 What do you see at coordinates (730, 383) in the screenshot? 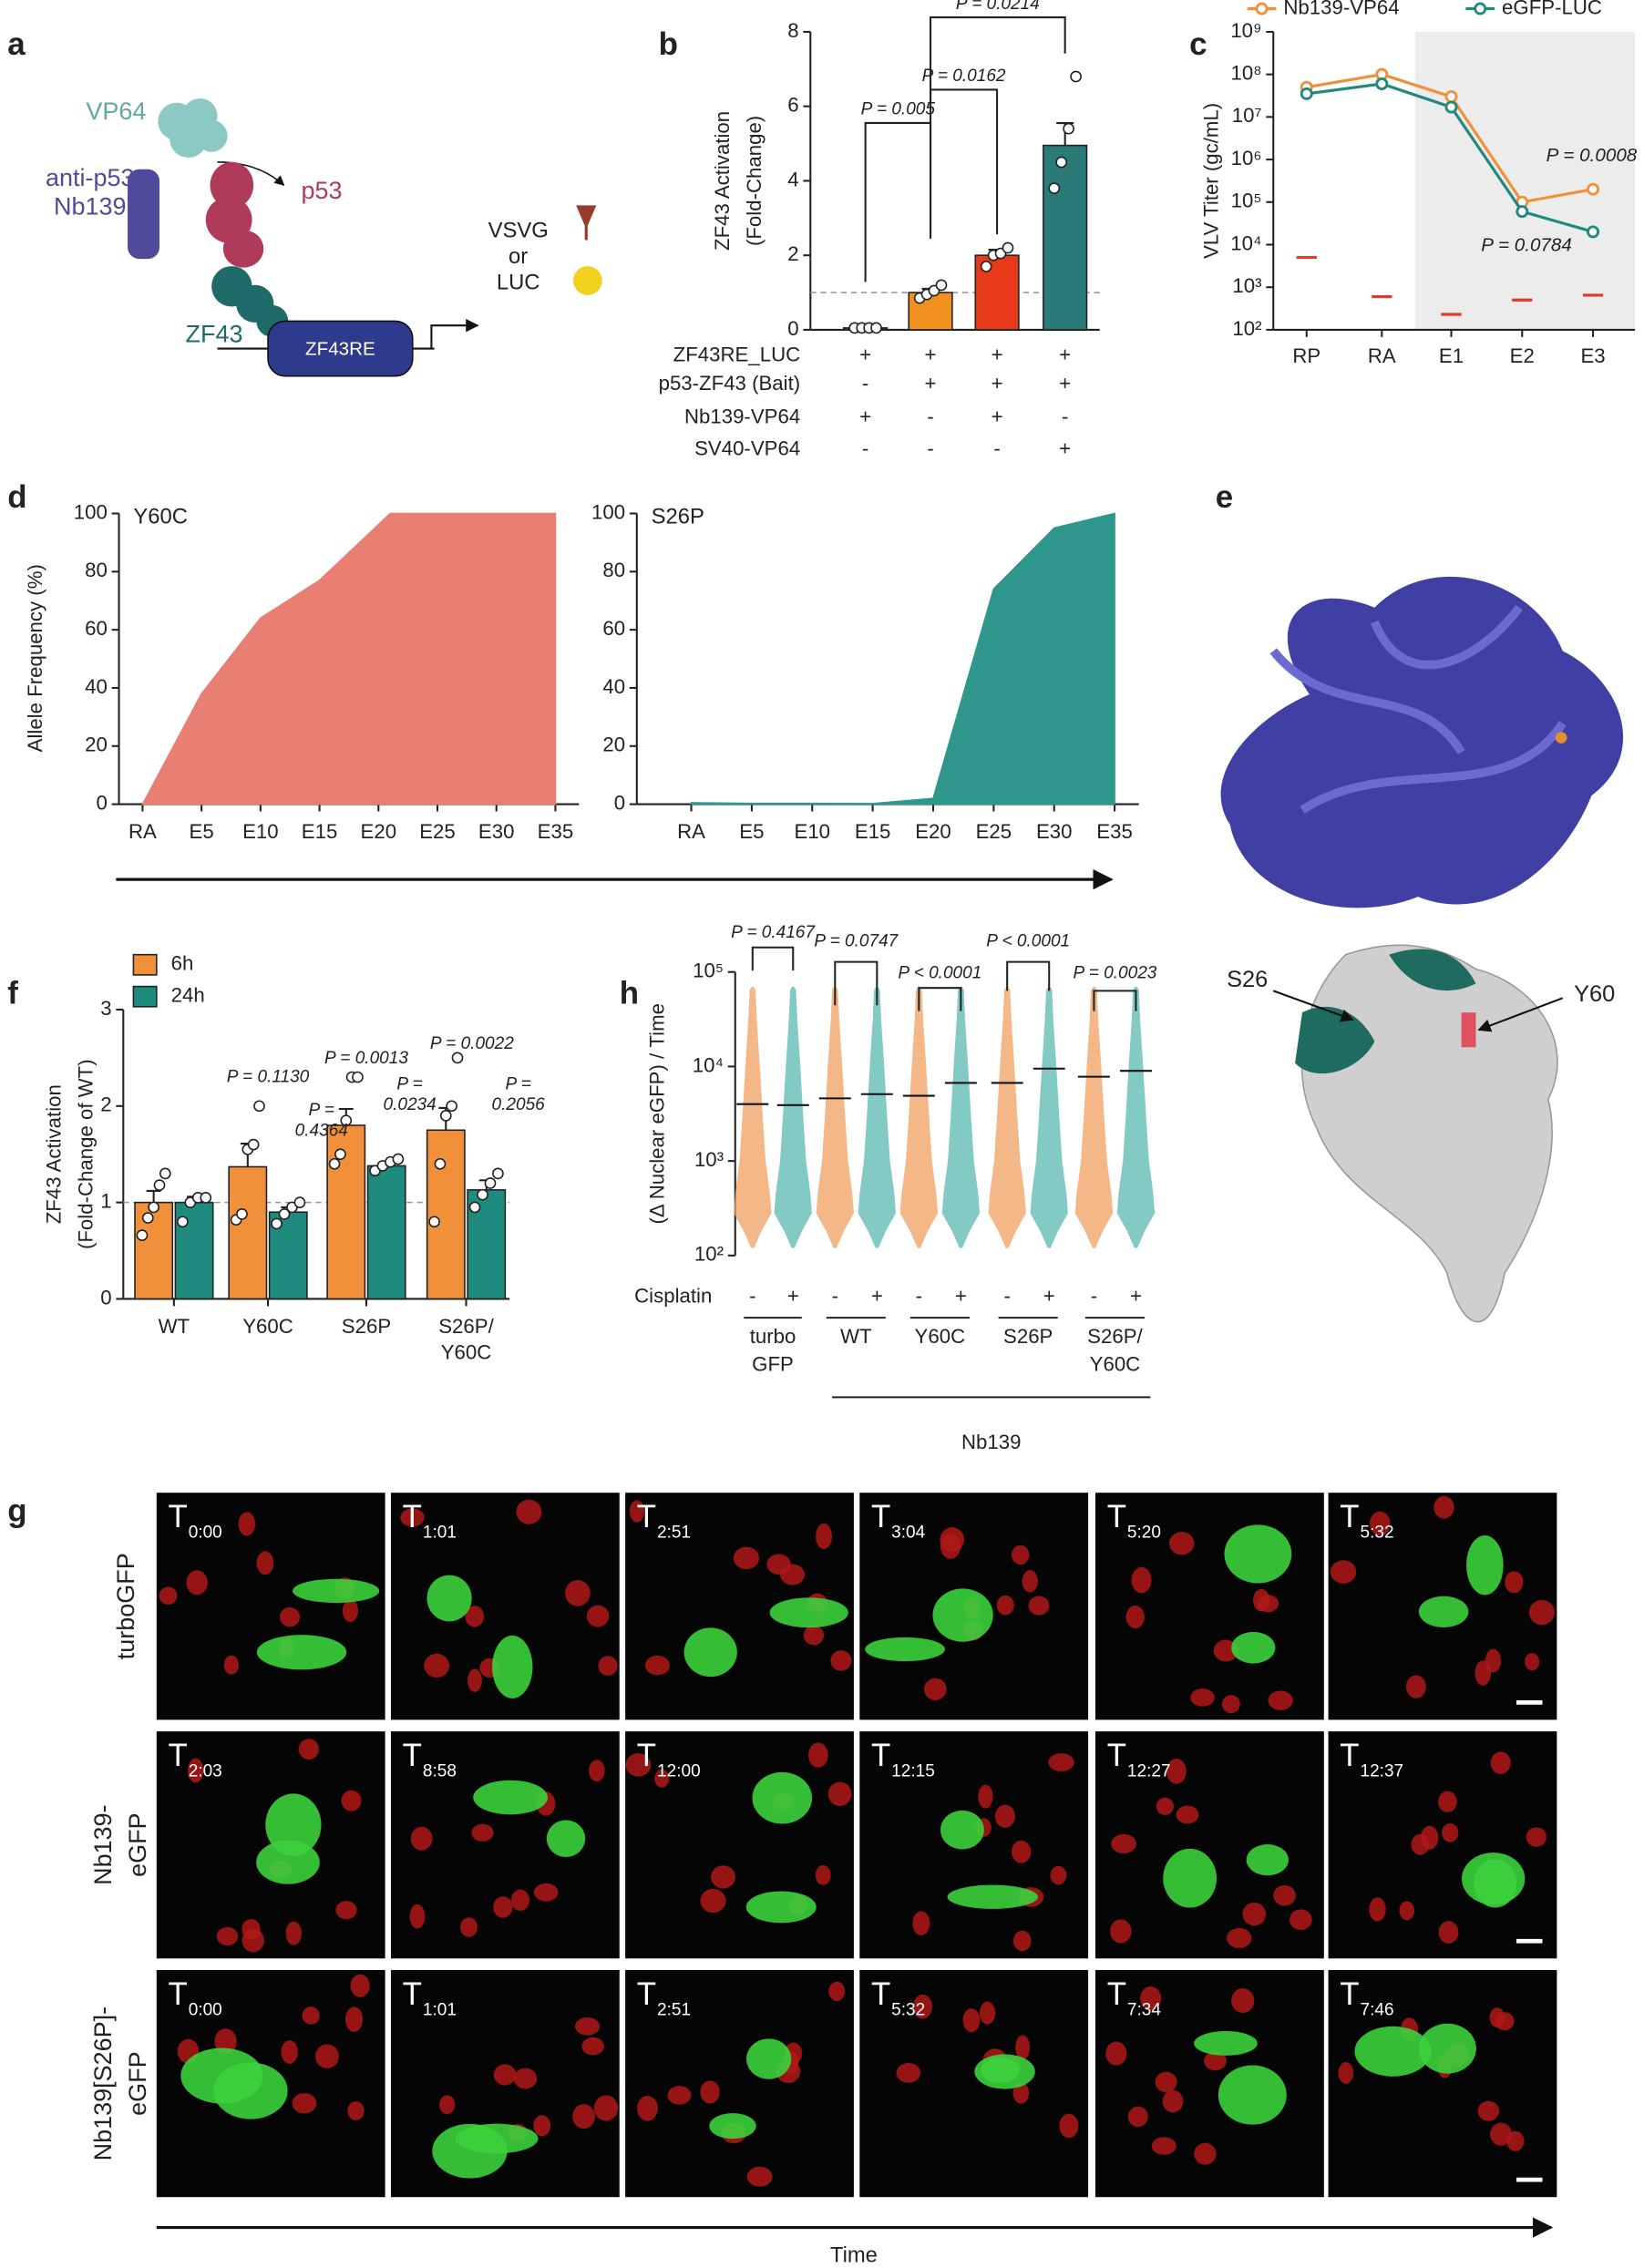
I see `row-label: p53-ZF43 (Bait)` at bounding box center [730, 383].